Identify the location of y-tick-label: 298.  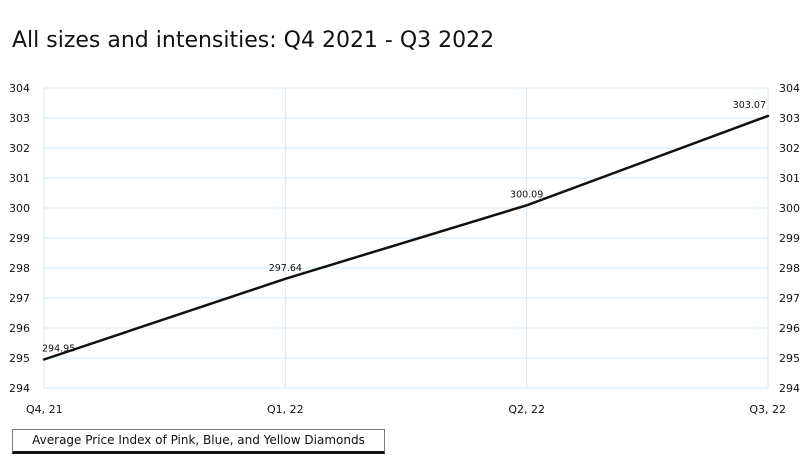
(19, 268).